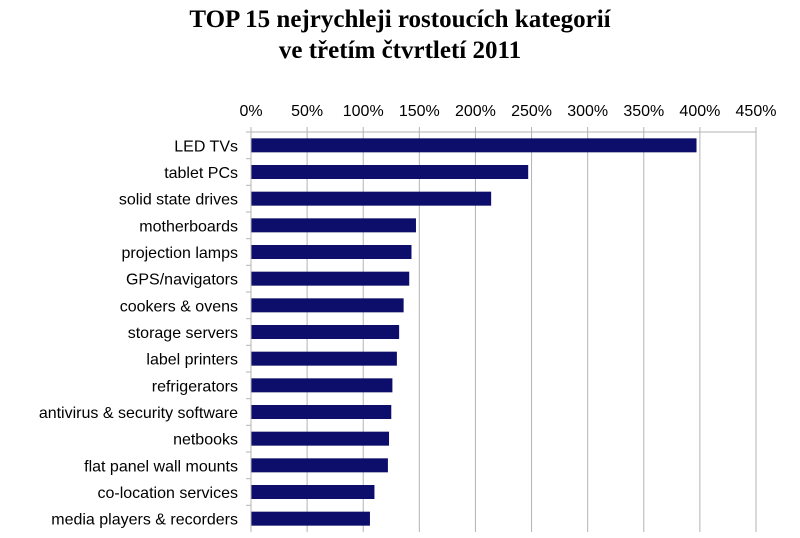  What do you see at coordinates (250, 111) in the screenshot?
I see `x-tick-label: 0%` at bounding box center [250, 111].